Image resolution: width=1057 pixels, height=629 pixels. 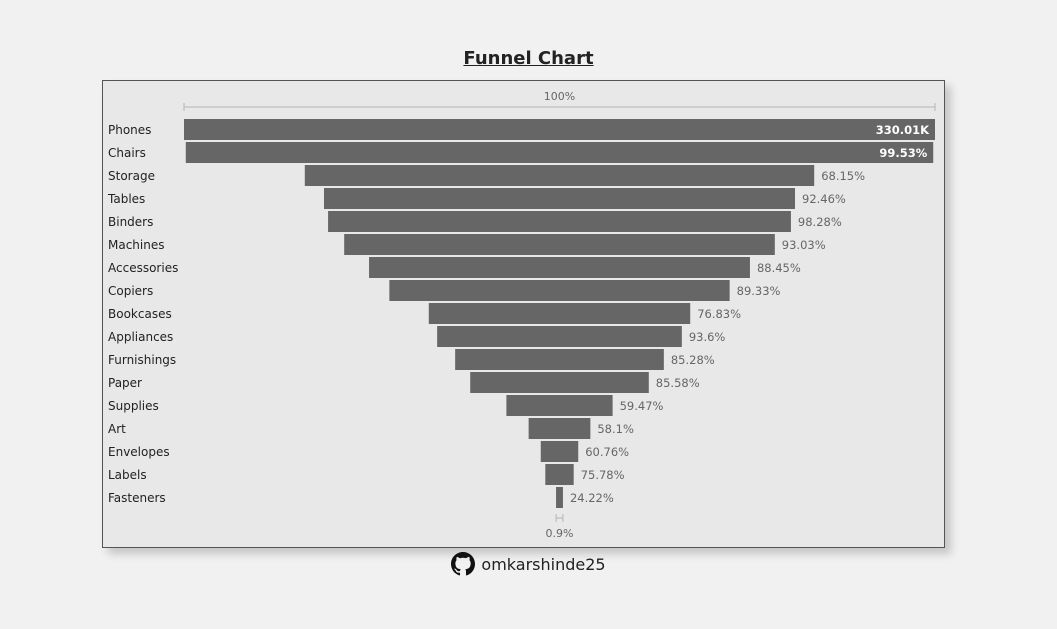 What do you see at coordinates (615, 429) in the screenshot?
I see `data-label: 58.1%` at bounding box center [615, 429].